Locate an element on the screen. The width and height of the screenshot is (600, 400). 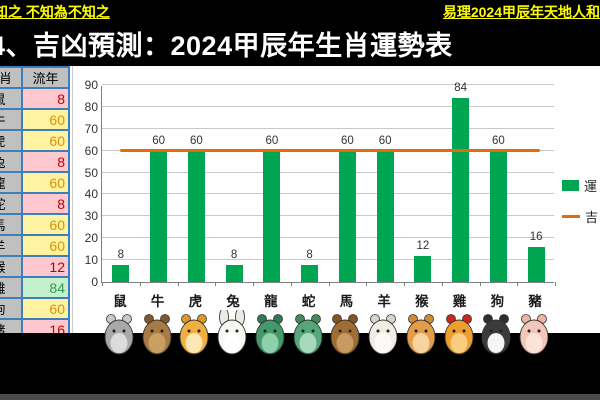
zodiac-dragon-icon is located at coordinates (270, 333).